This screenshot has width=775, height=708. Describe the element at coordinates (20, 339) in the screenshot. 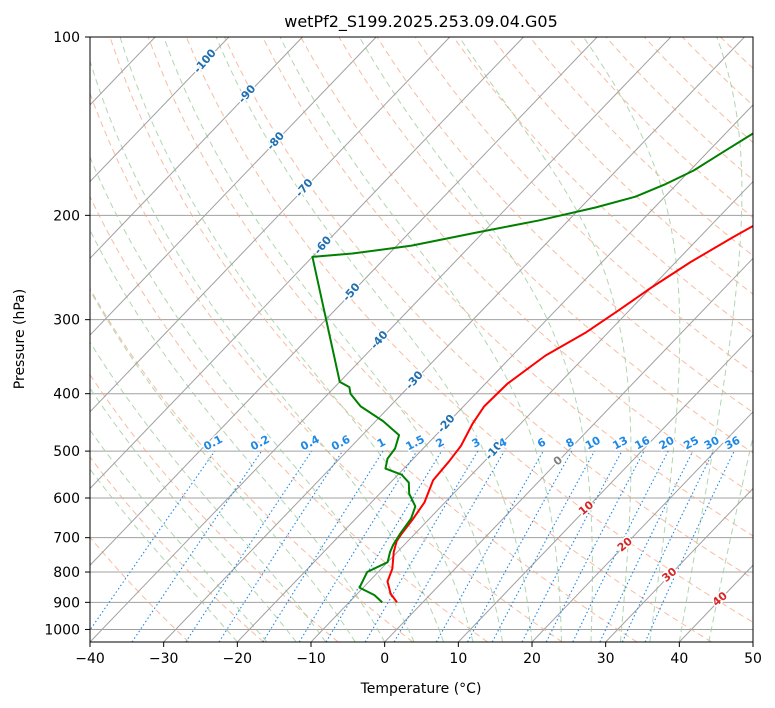

I see `y-axis-label: Pressure (hPa)` at that location.